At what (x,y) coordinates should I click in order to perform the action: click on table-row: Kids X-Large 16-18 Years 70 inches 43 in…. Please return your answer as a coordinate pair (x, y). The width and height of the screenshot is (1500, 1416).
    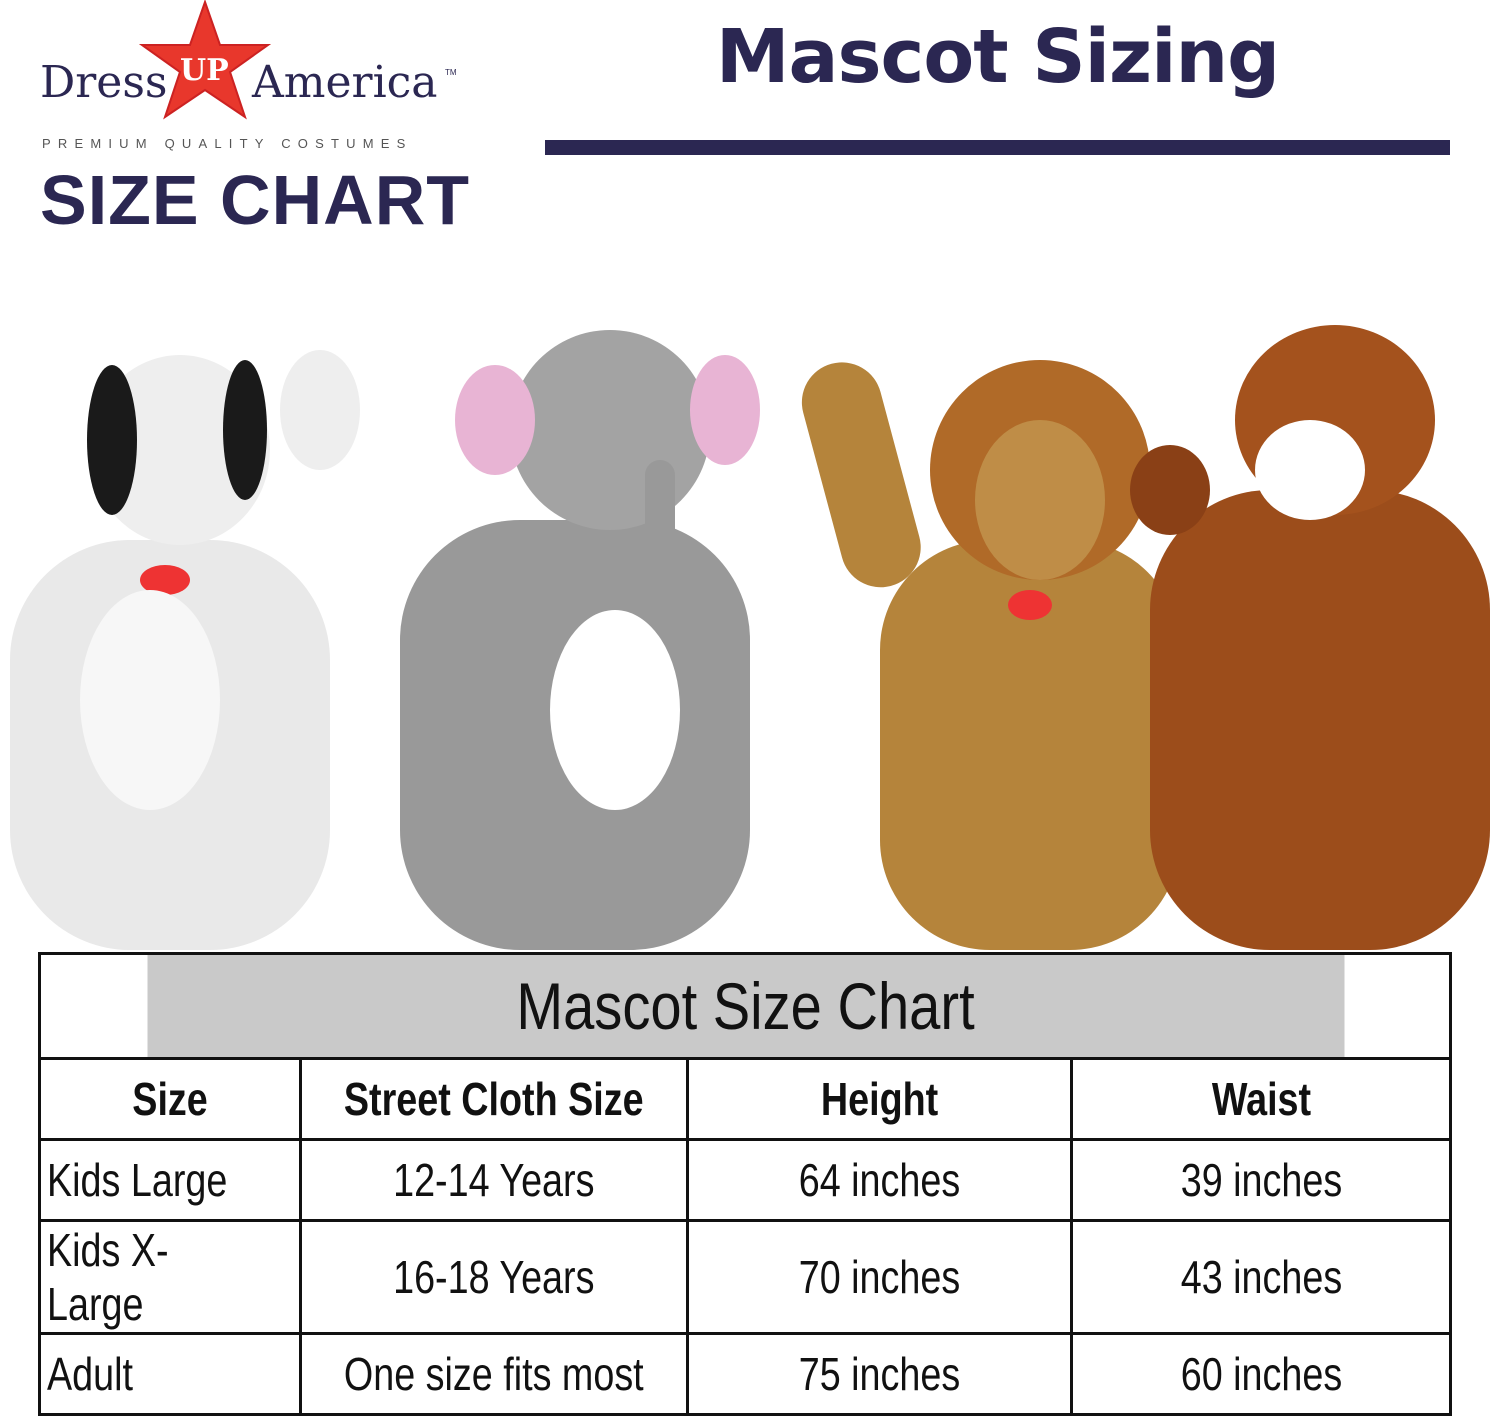
    Looking at the image, I should click on (745, 1277).